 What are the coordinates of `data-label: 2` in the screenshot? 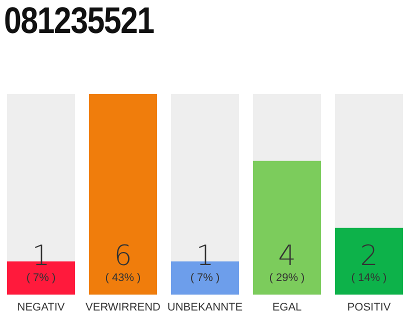 It's located at (369, 255).